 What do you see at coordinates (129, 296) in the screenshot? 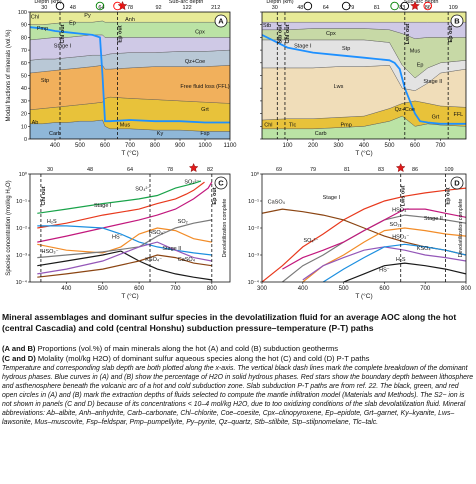
I see `panel-c-xlabel: T (°C)` at bounding box center [129, 296].